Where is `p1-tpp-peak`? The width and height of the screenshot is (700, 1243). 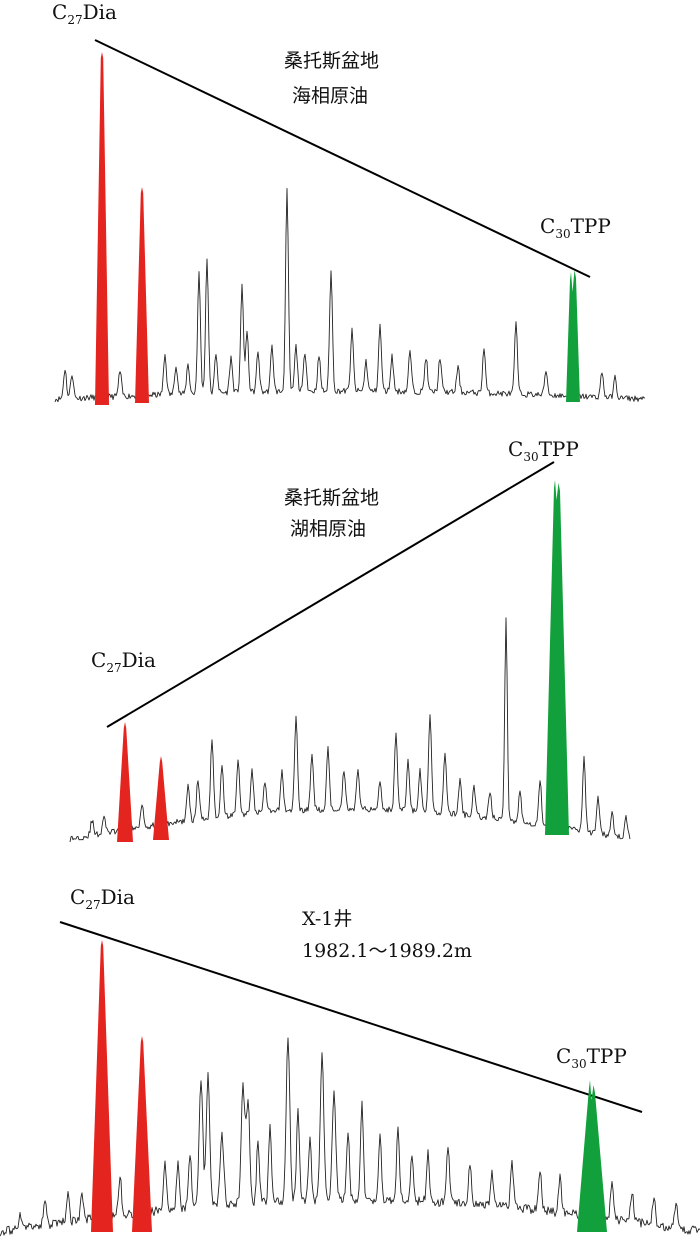 p1-tpp-peak is located at coordinates (573, 336).